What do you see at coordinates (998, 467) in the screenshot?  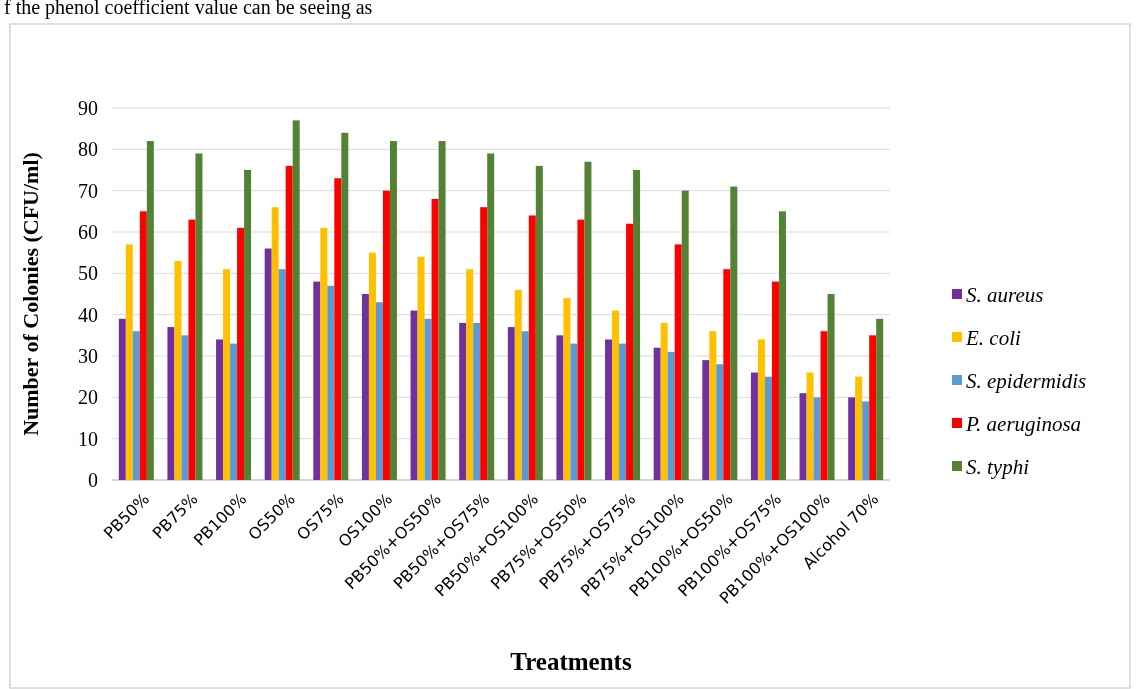 I see `legend-label: S. typhi` at bounding box center [998, 467].